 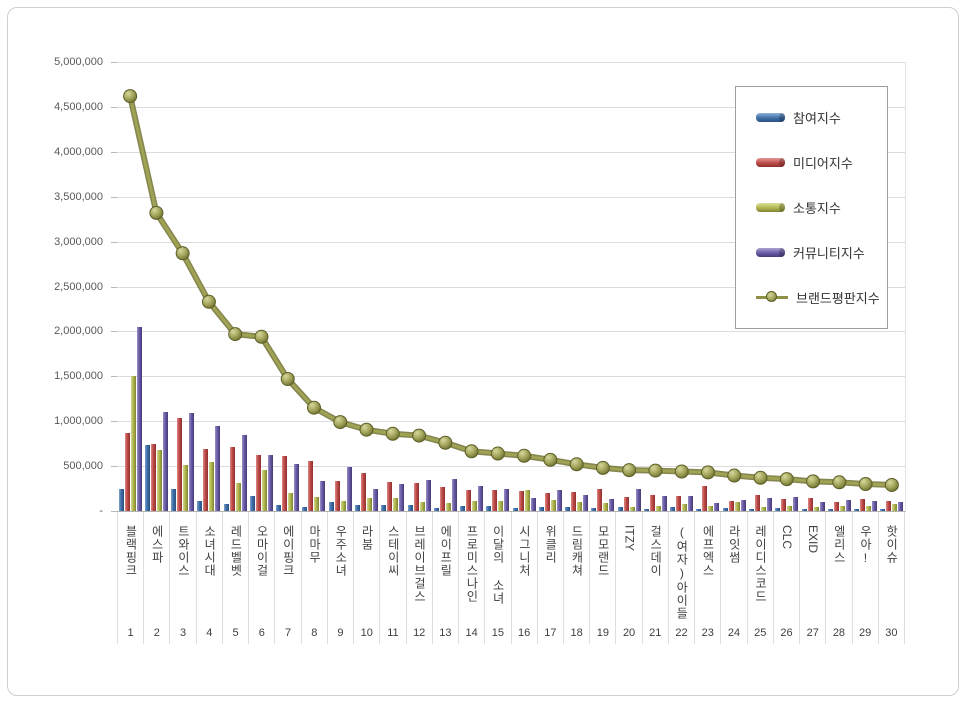 What do you see at coordinates (83, 466) in the screenshot?
I see `y-axis-label: 500,000` at bounding box center [83, 466].